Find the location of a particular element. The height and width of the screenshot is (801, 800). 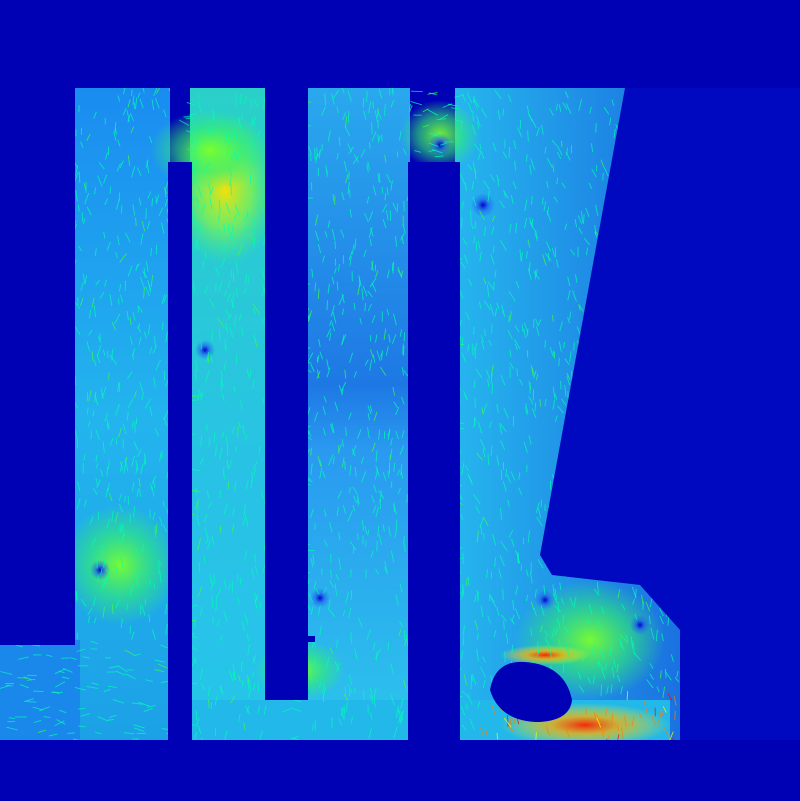

middle-channel is located at coordinates (357, 414).